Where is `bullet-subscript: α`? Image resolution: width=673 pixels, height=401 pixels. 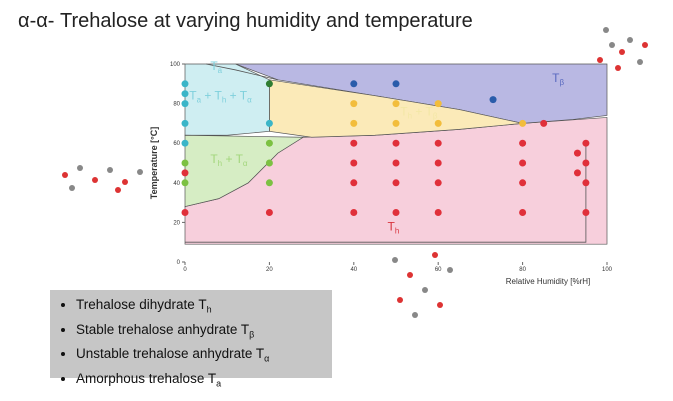
bullet-subscript: α is located at coordinates (267, 359).